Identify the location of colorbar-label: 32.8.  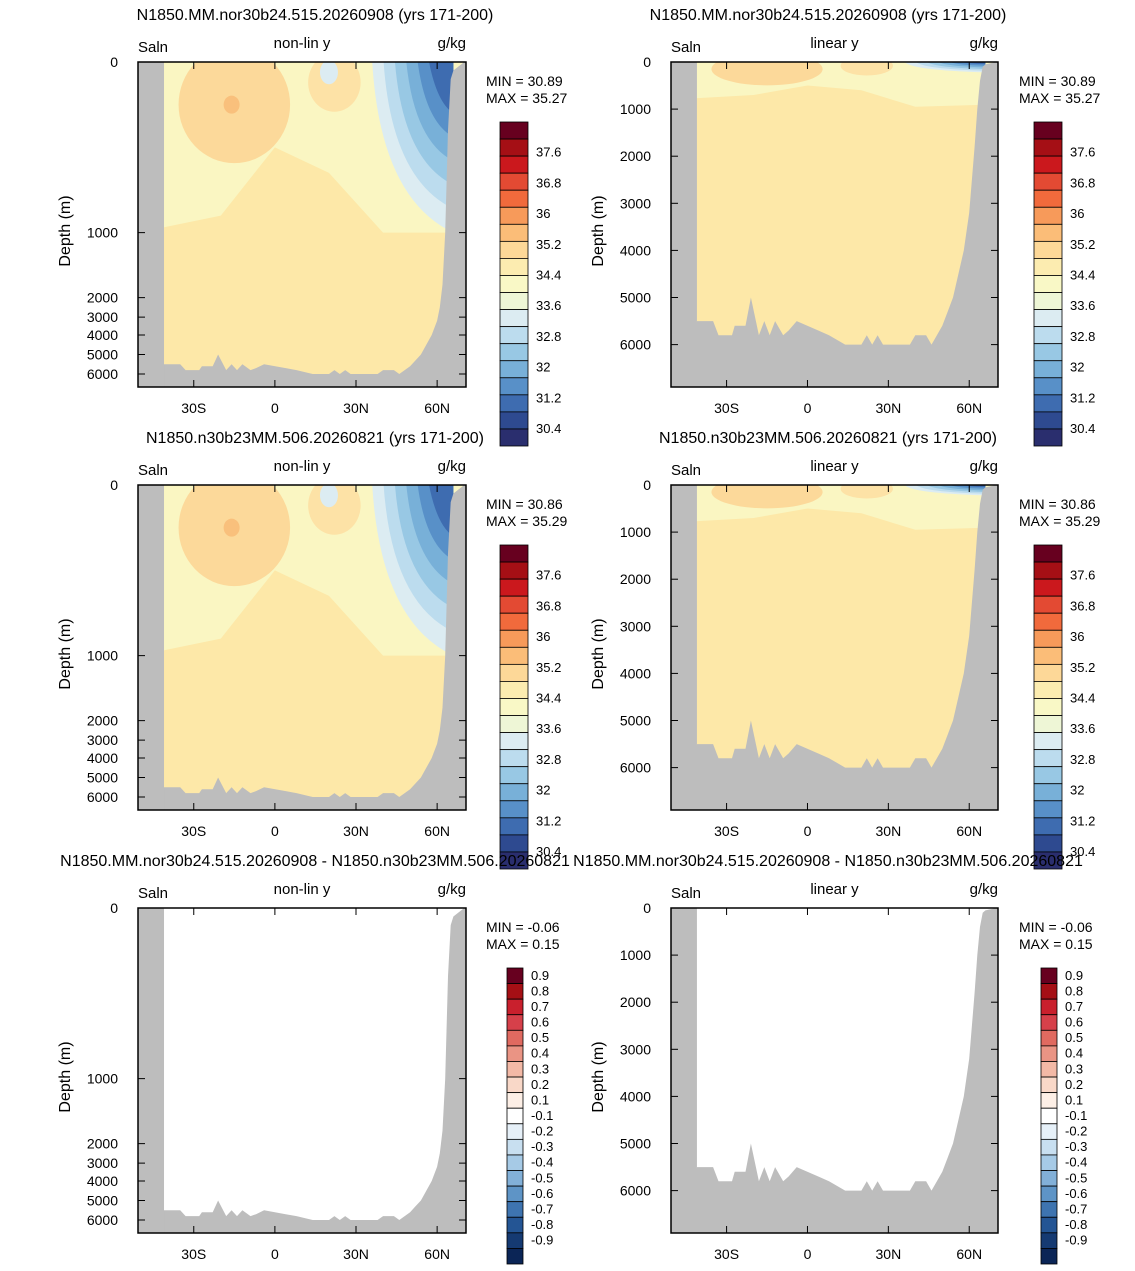
(1082, 336).